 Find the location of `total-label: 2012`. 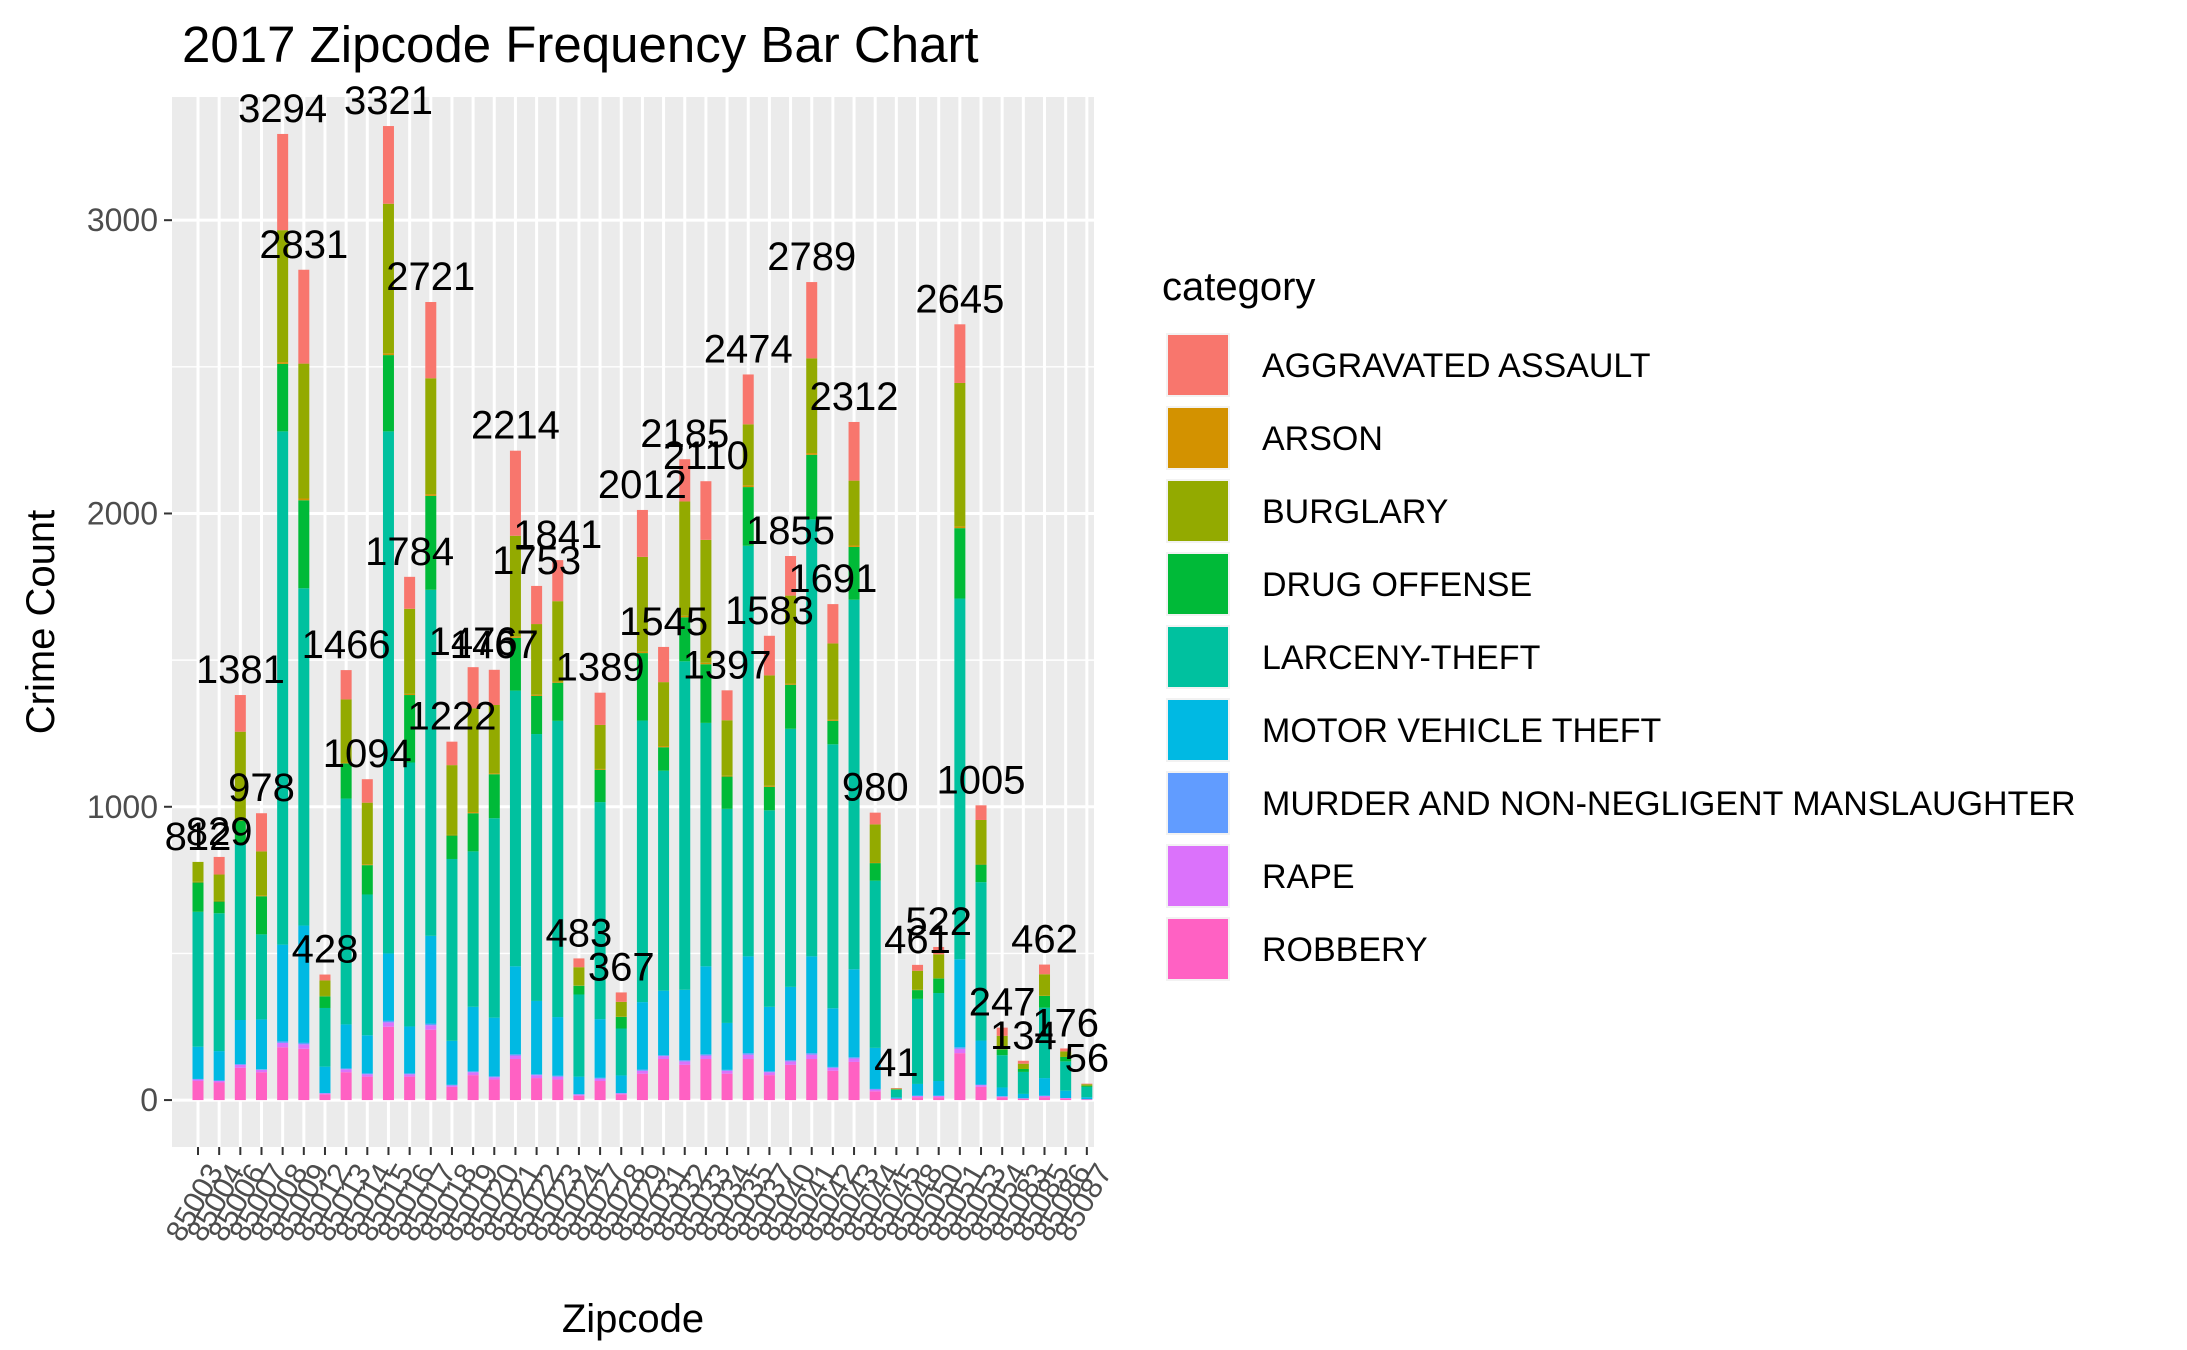

total-label: 2012 is located at coordinates (642, 485).